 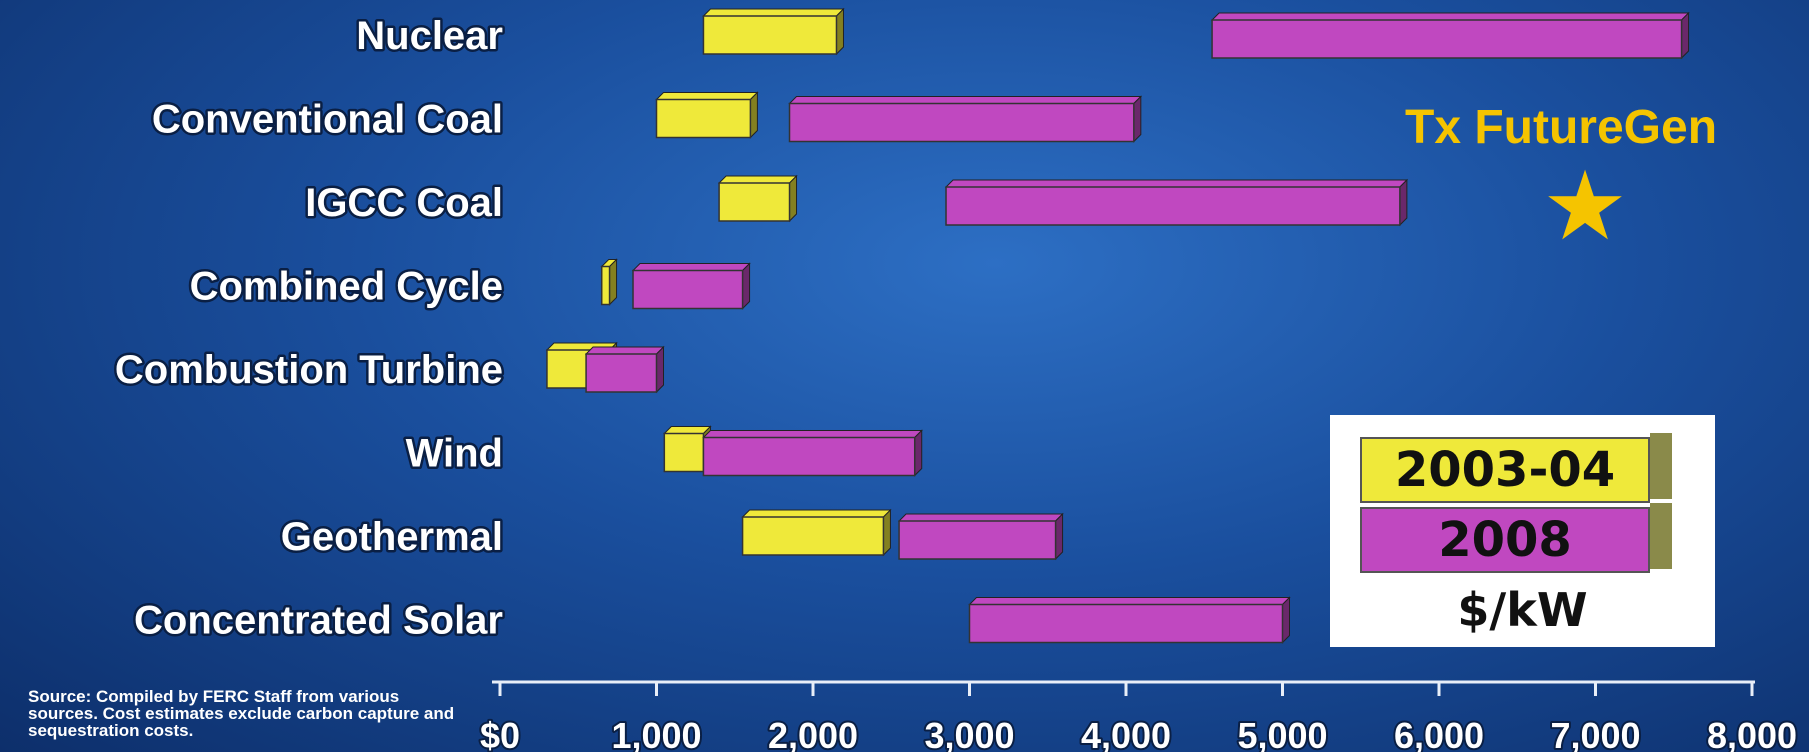 I want to click on bar-2003-04-nuclear, so click(x=770, y=35).